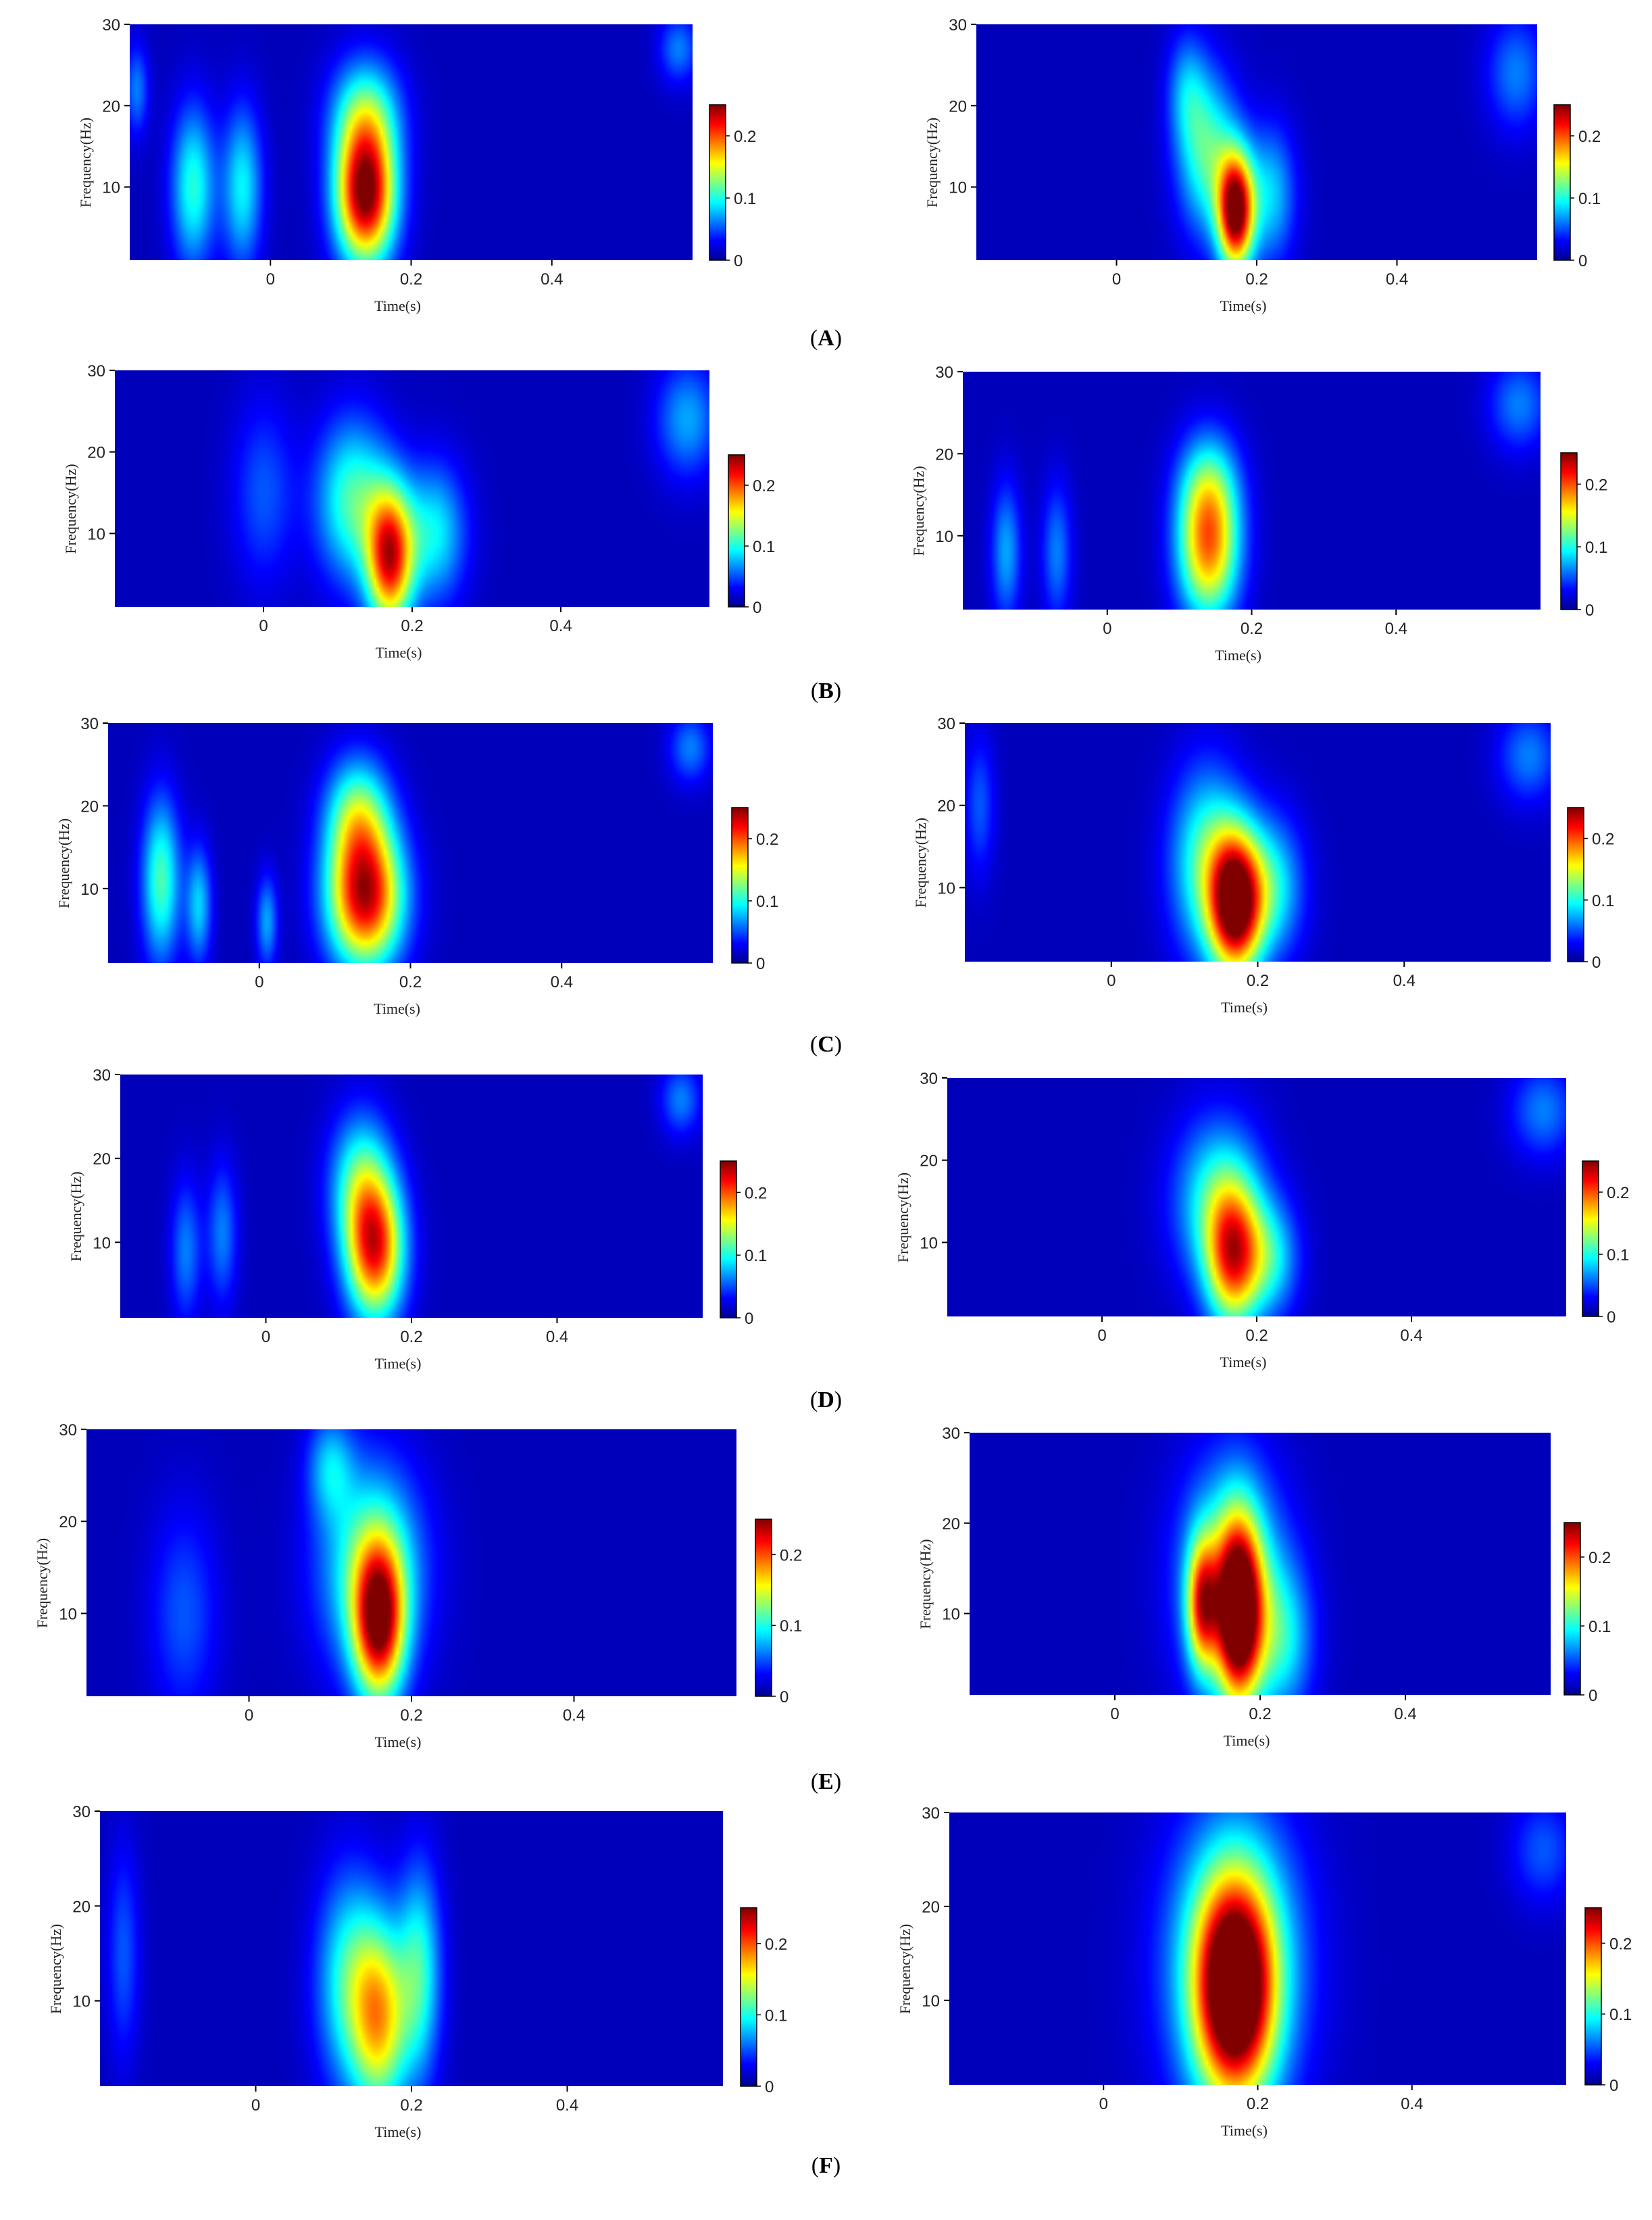 The height and width of the screenshot is (2220, 1652). I want to click on chart-b-left-heatmap, so click(412, 488).